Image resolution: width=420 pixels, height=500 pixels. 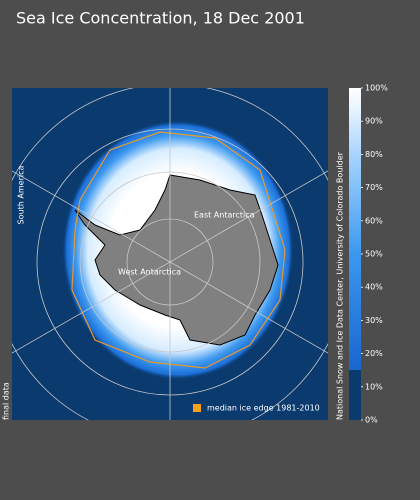 I want to click on title: Sea Ice Concentration, 18 Dec 2001, so click(x=160, y=18).